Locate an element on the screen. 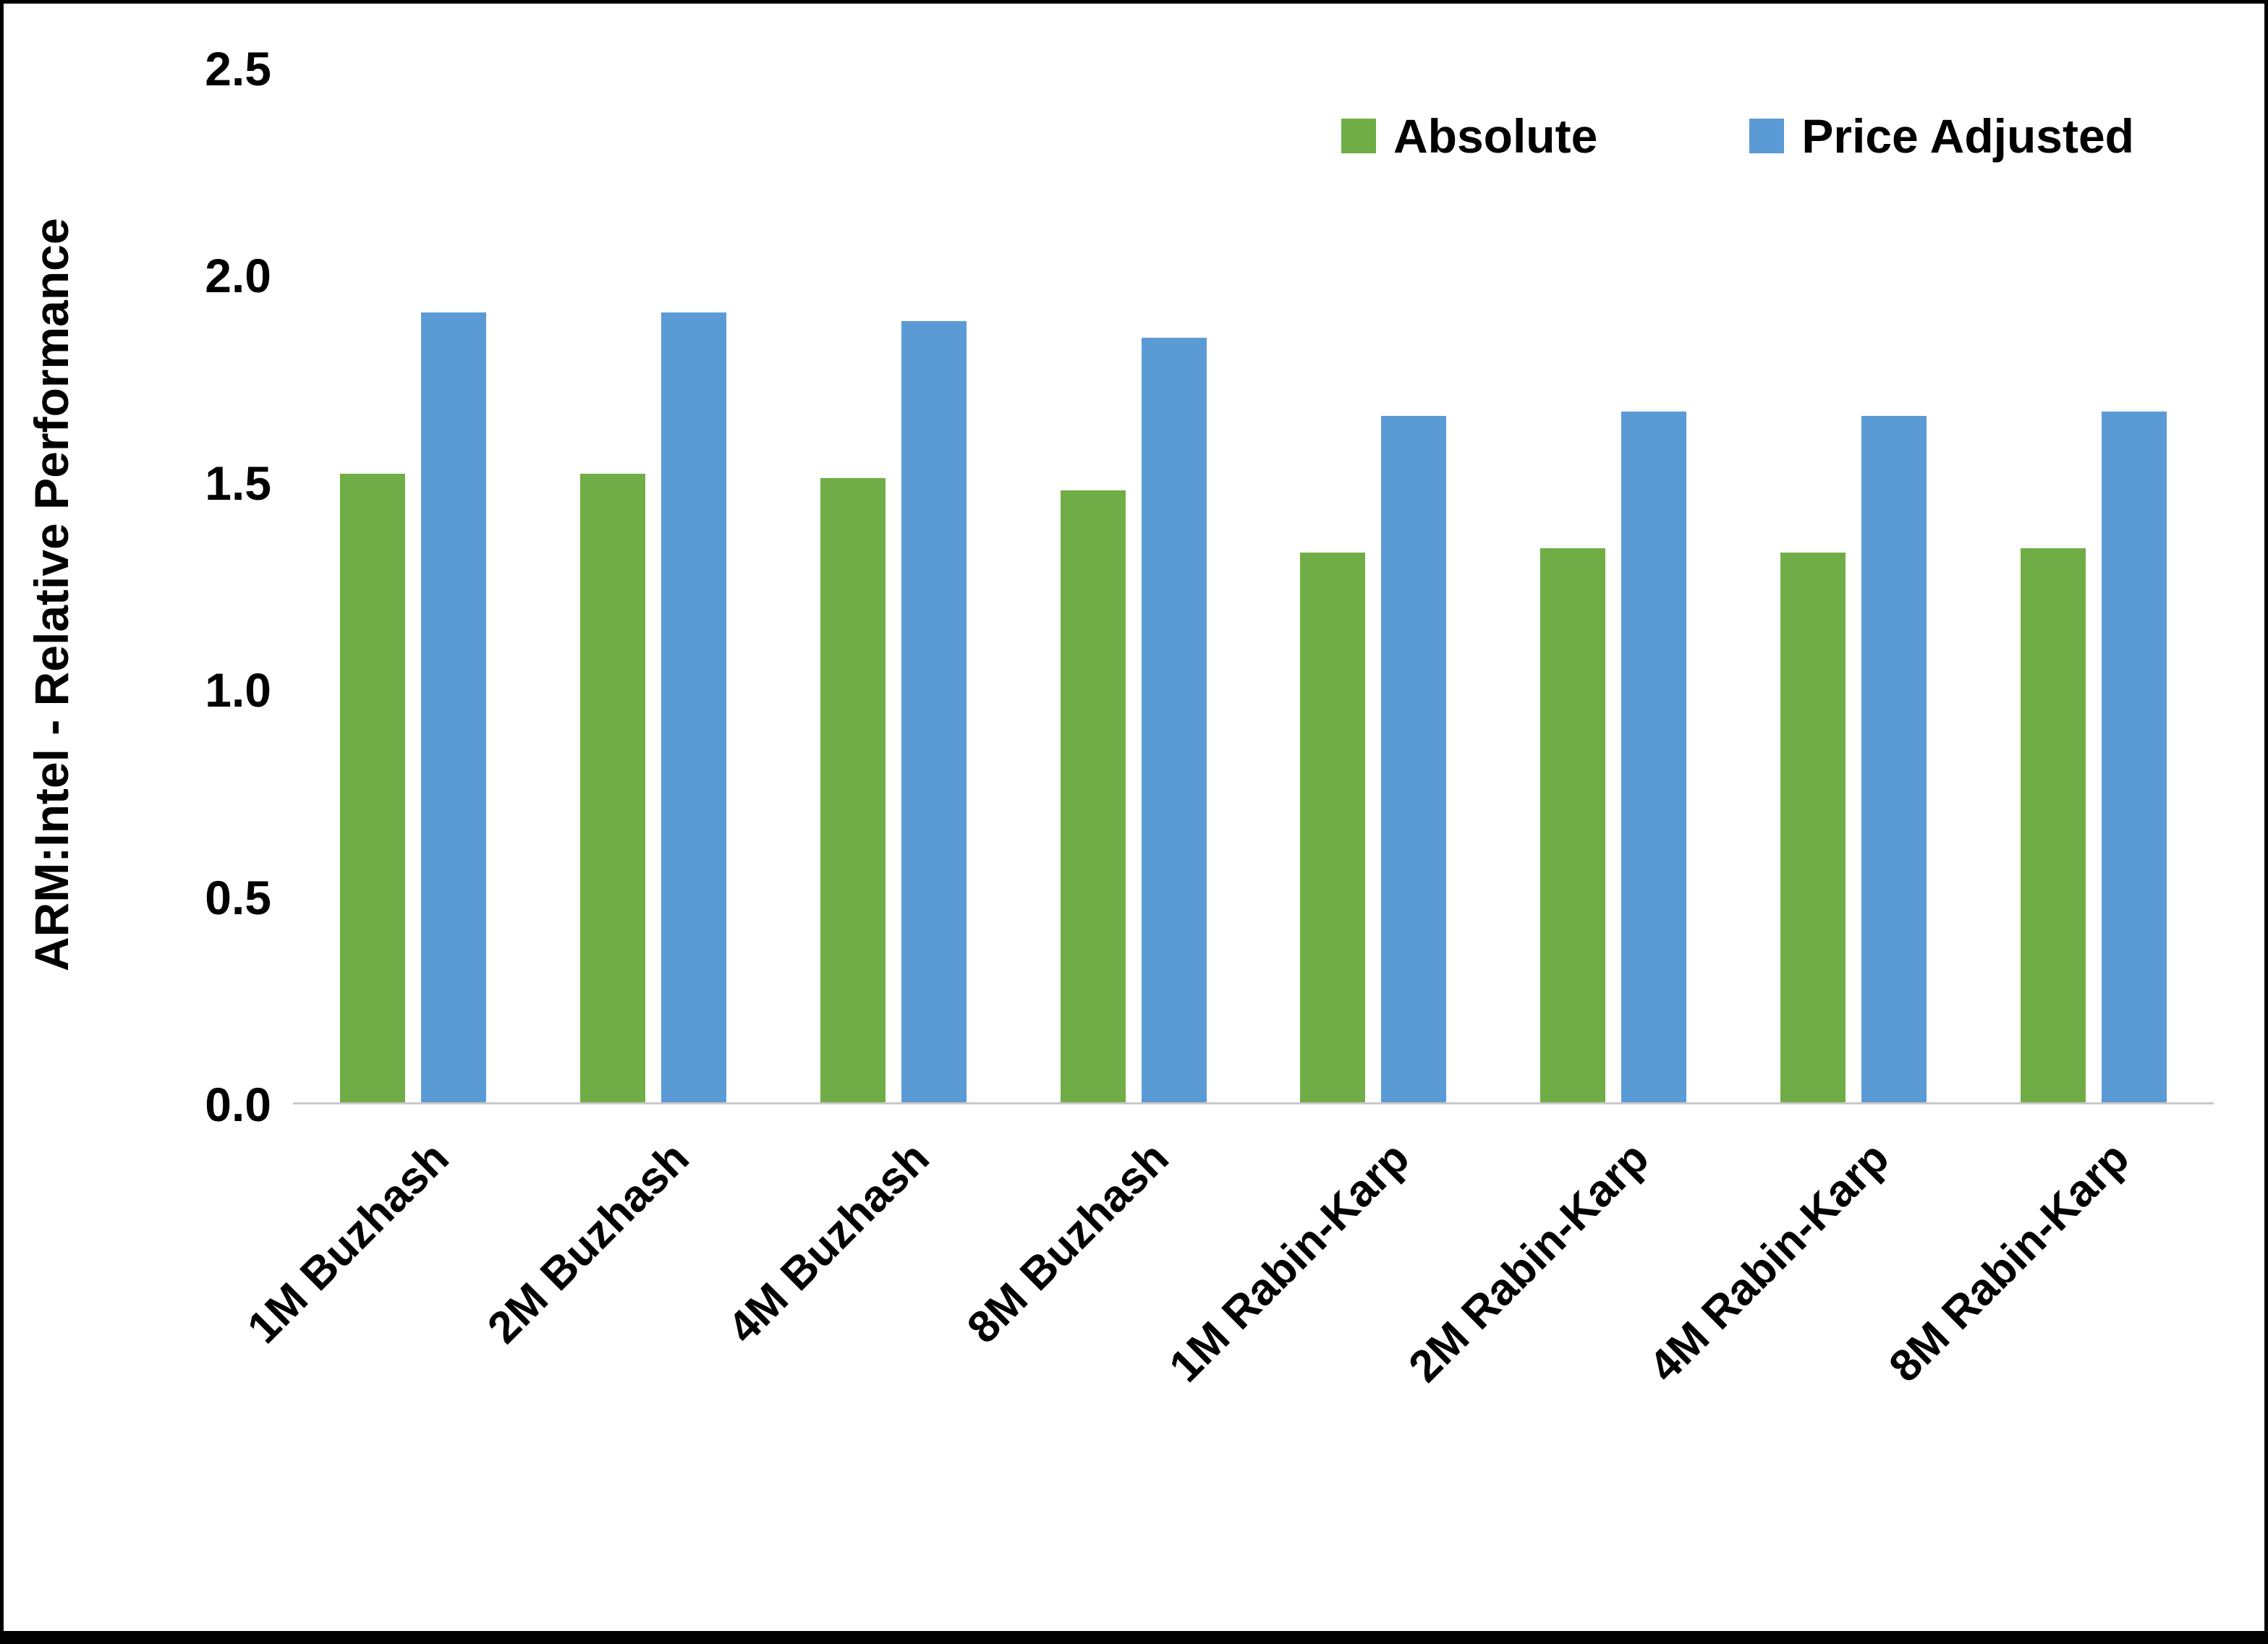 This screenshot has height=1644, width=2268. y-axis-tick: 2.0 is located at coordinates (238, 276).